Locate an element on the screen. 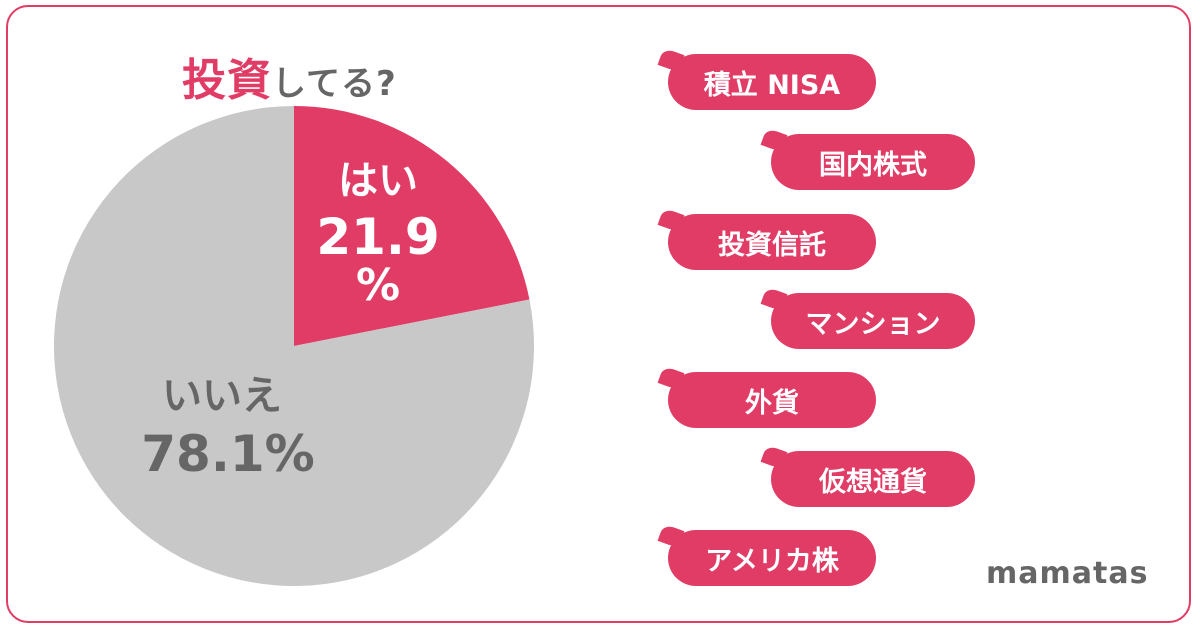  chart-title: 投資してる? is located at coordinates (289, 76).